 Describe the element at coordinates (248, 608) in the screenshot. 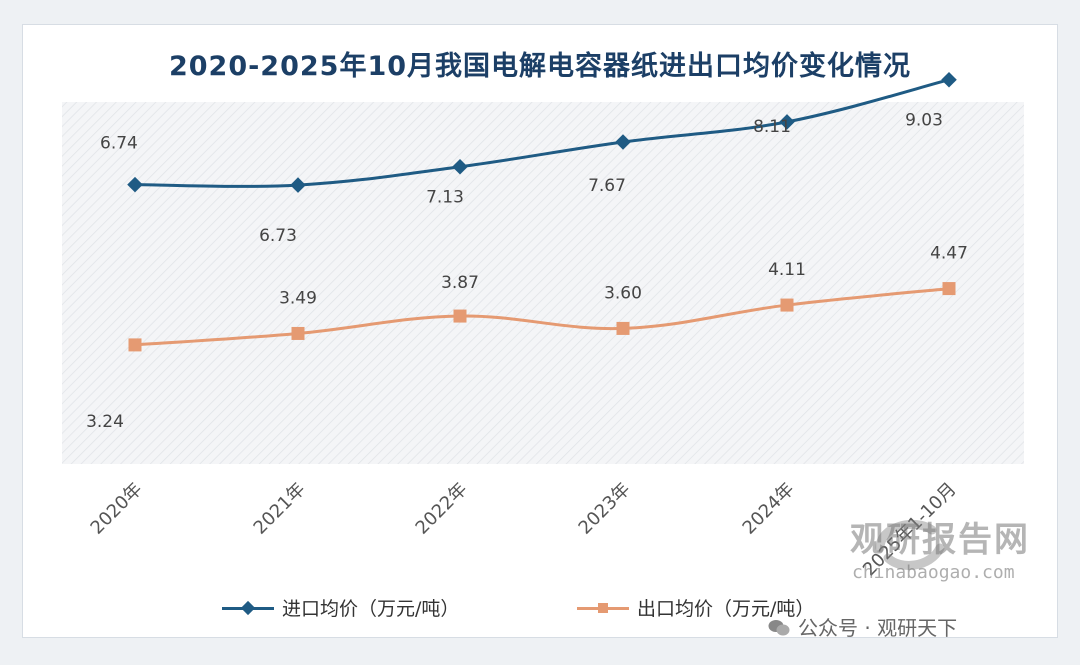

I see `import-series-swatch` at that location.